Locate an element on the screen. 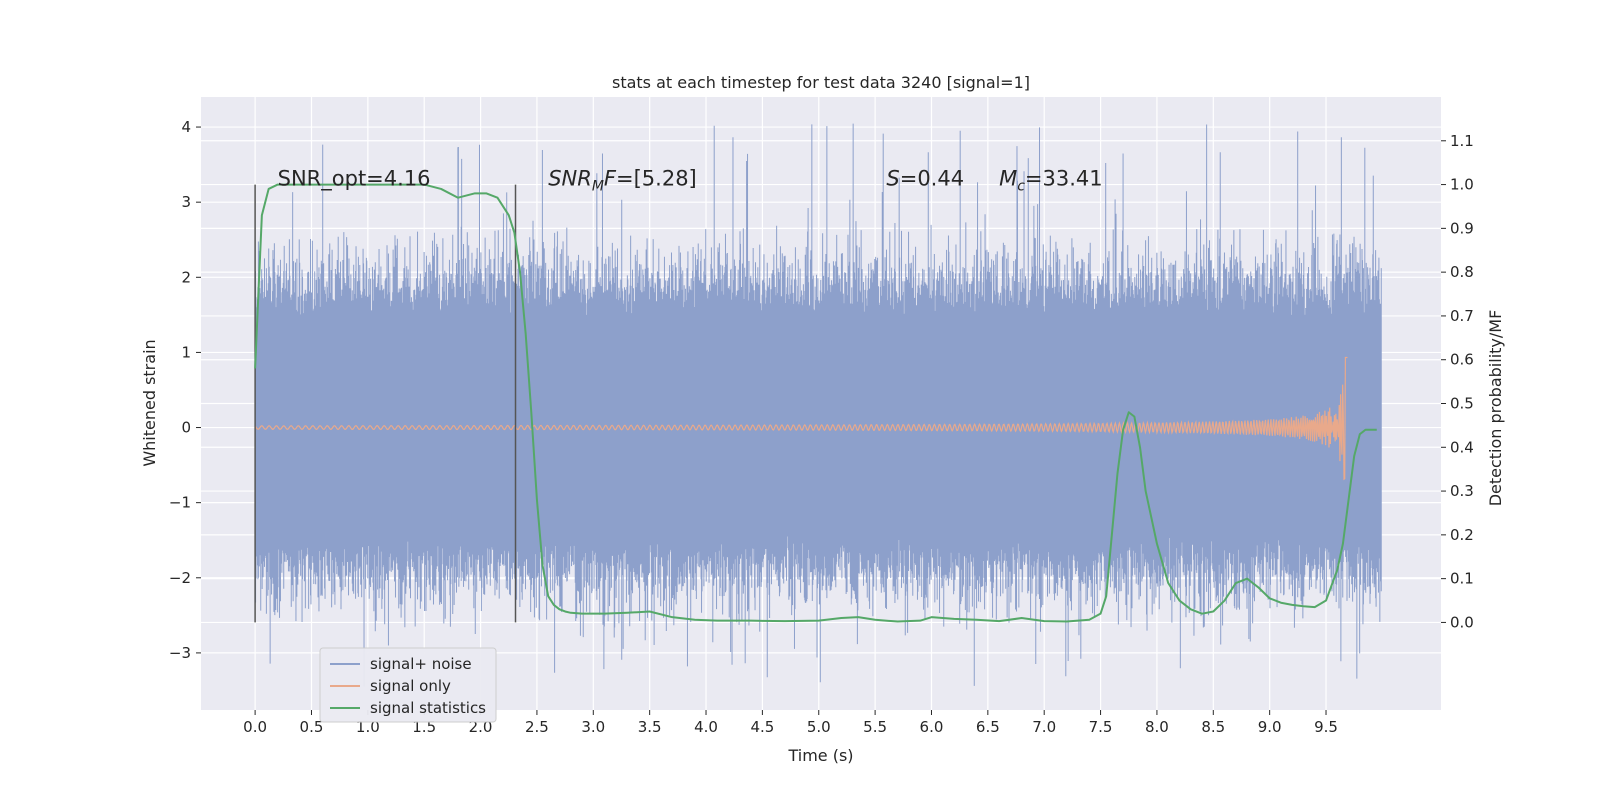 The height and width of the screenshot is (800, 1600). y-right-tick-label: 0.2 is located at coordinates (1462, 535).